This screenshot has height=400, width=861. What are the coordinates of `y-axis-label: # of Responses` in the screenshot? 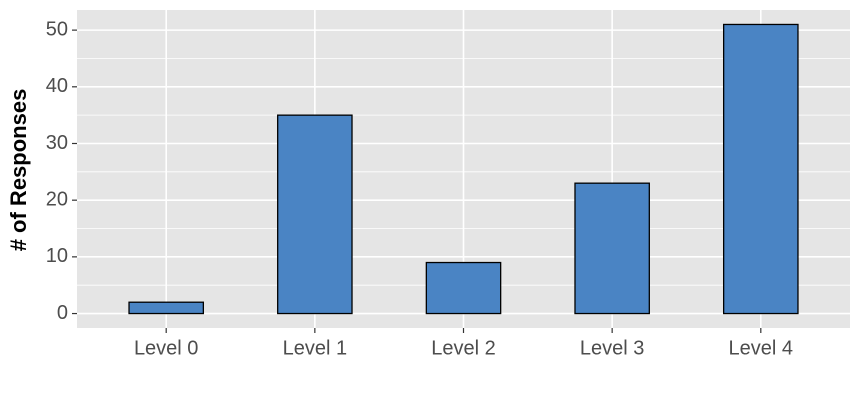 It's located at (18, 170).